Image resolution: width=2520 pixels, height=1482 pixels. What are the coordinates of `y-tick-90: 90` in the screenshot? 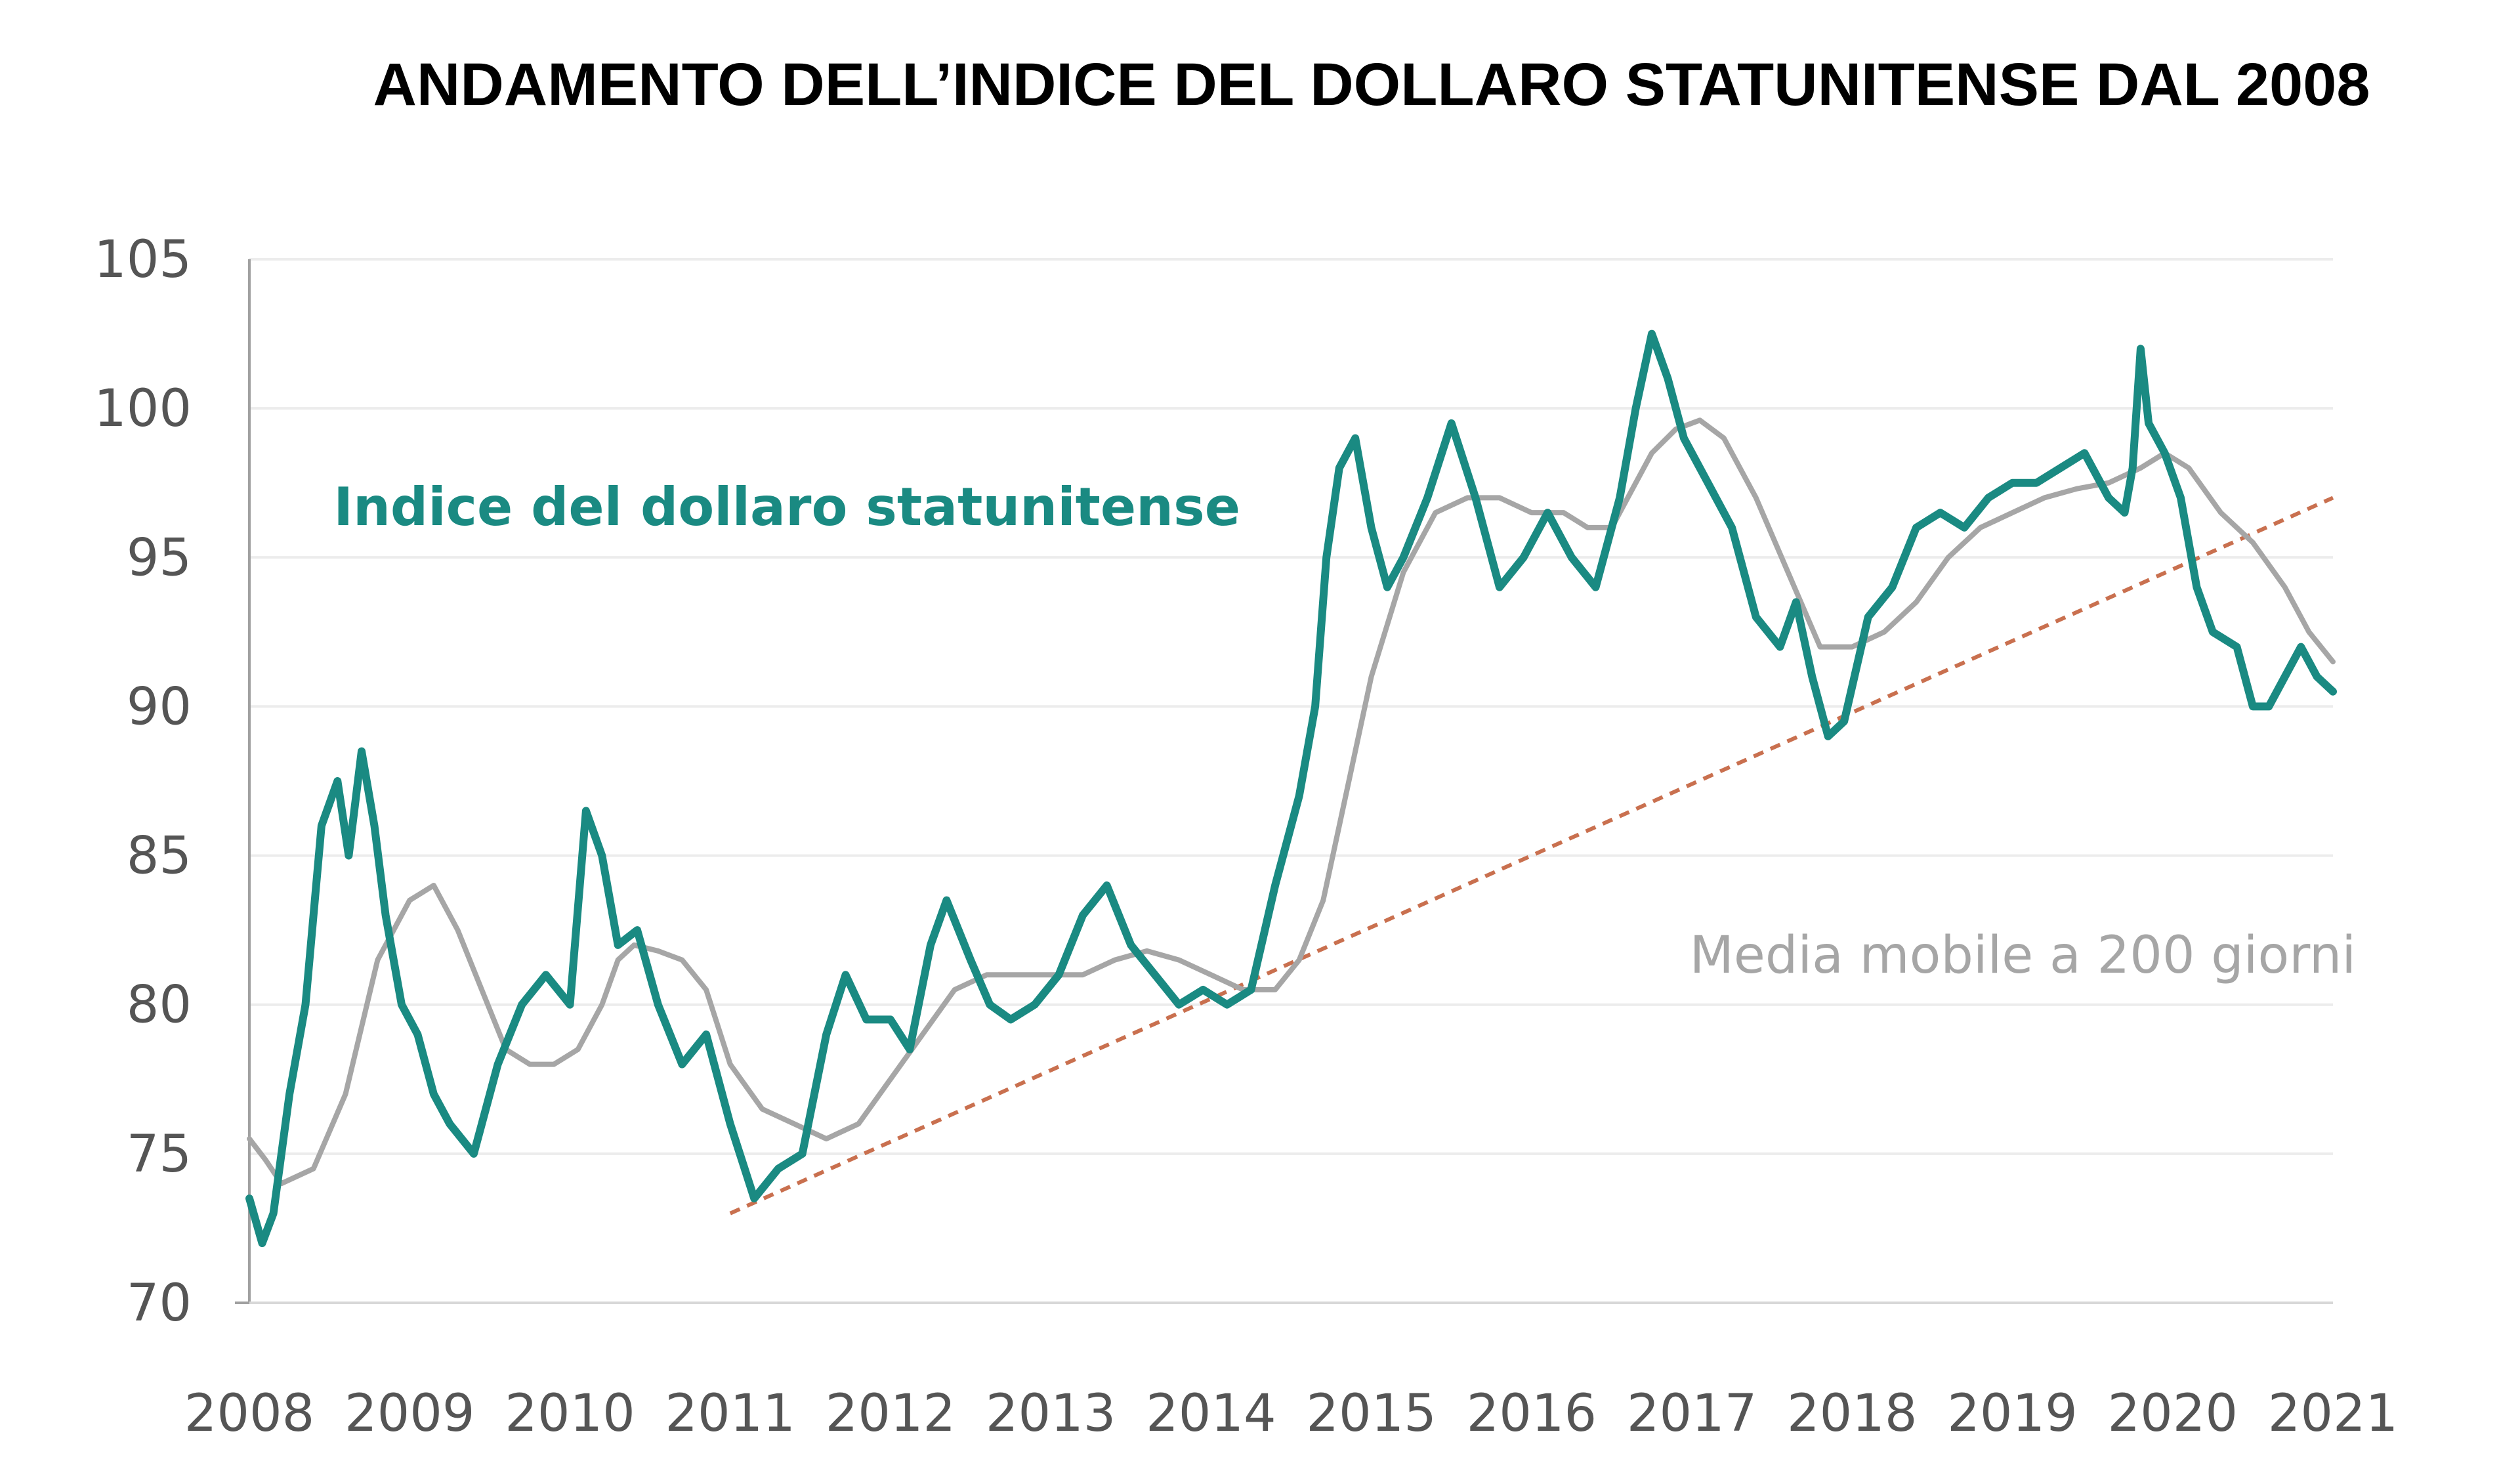 It's located at (159, 706).